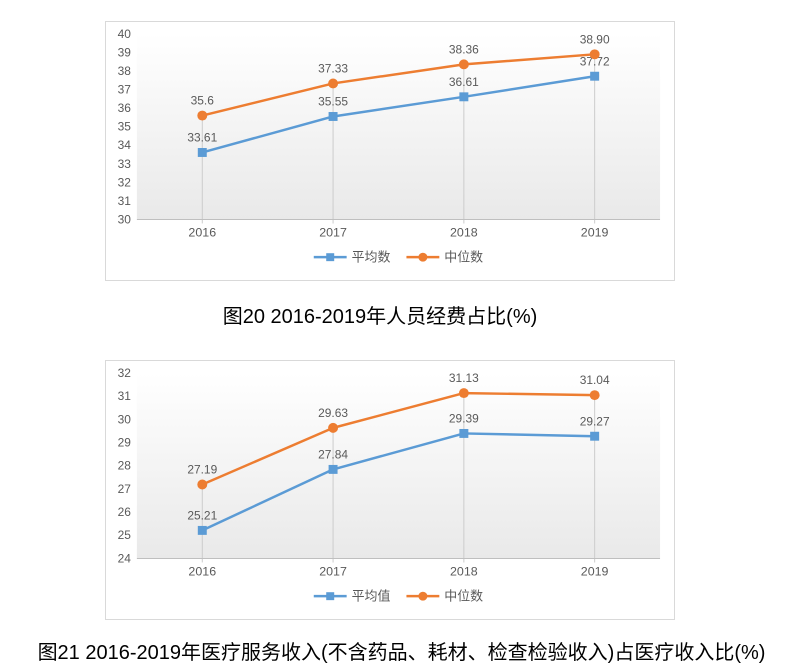 The width and height of the screenshot is (803, 672). What do you see at coordinates (333, 455) in the screenshot?
I see `data-point-label: 27.84` at bounding box center [333, 455].